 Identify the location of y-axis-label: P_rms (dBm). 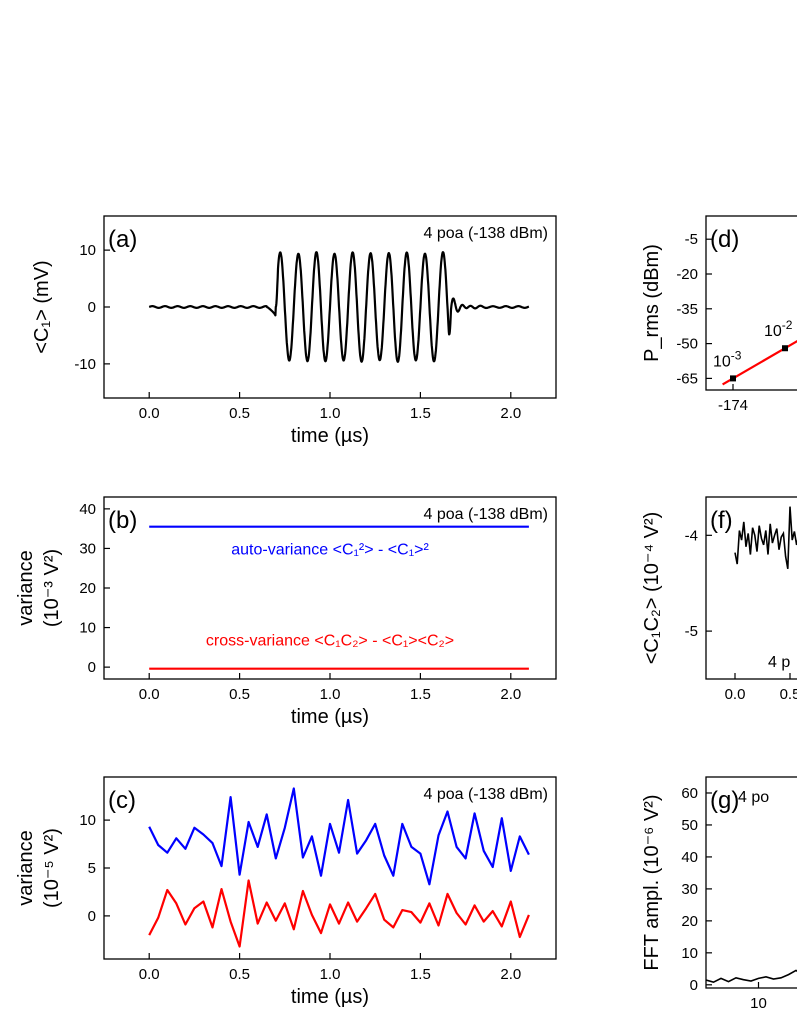
(652, 303).